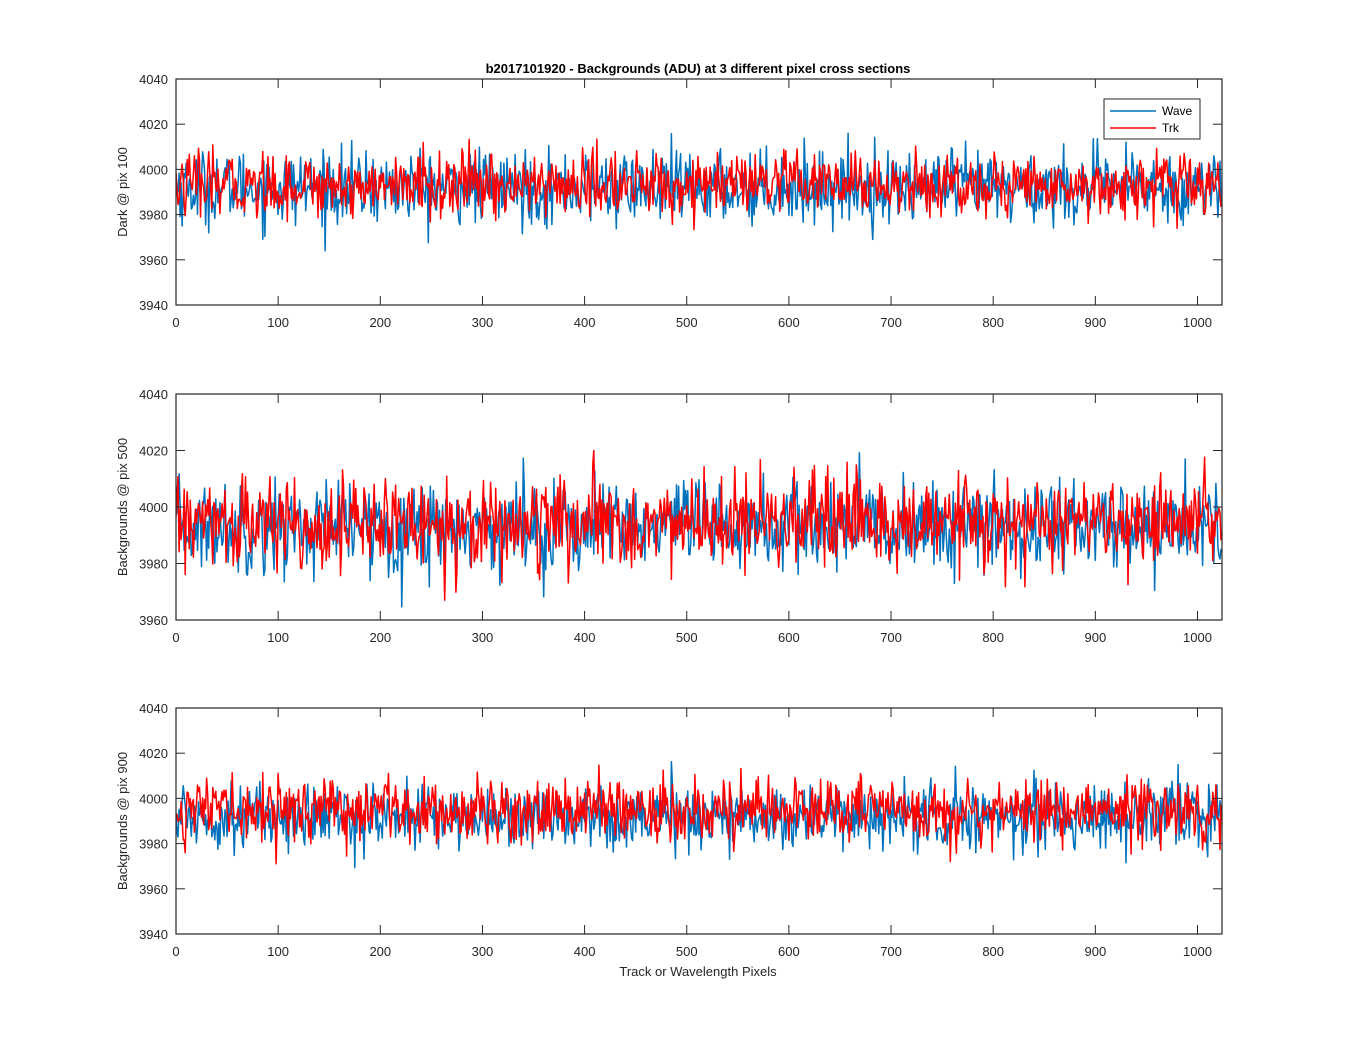  Describe the element at coordinates (122, 192) in the screenshot. I see `y-axis-label: Dark @ pix 100` at that location.